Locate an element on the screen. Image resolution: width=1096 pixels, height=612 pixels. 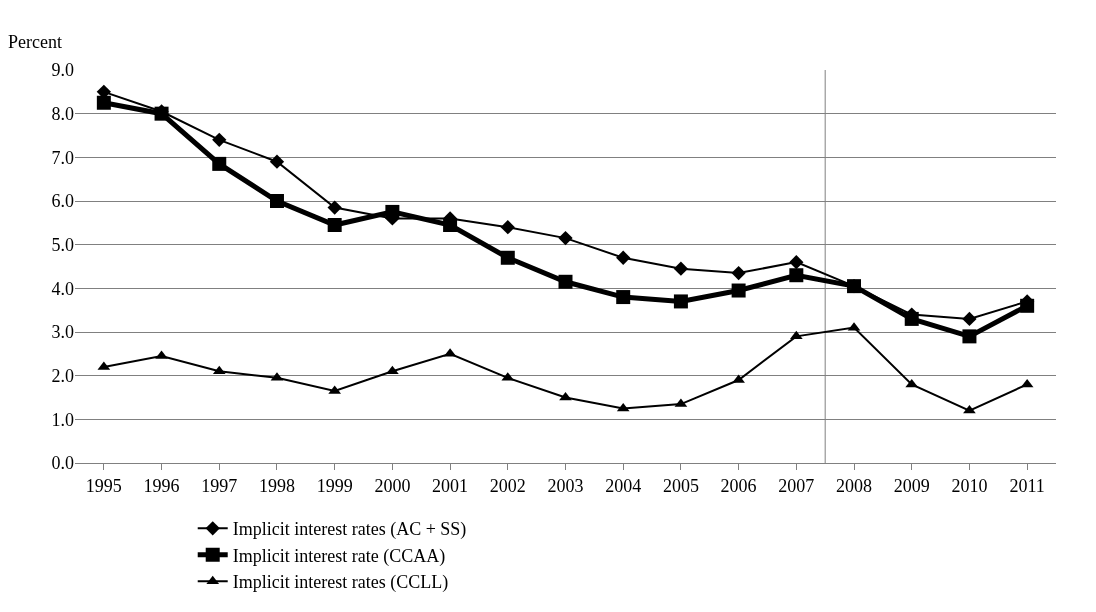
x-tick-label: 2006 is located at coordinates (738, 485).